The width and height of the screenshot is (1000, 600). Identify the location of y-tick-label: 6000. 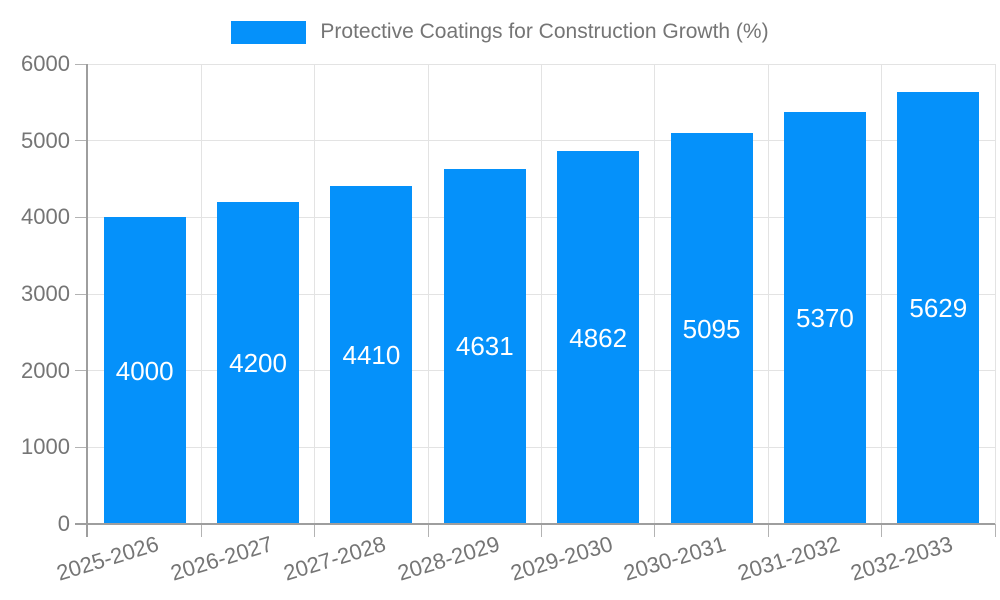
(45, 63).